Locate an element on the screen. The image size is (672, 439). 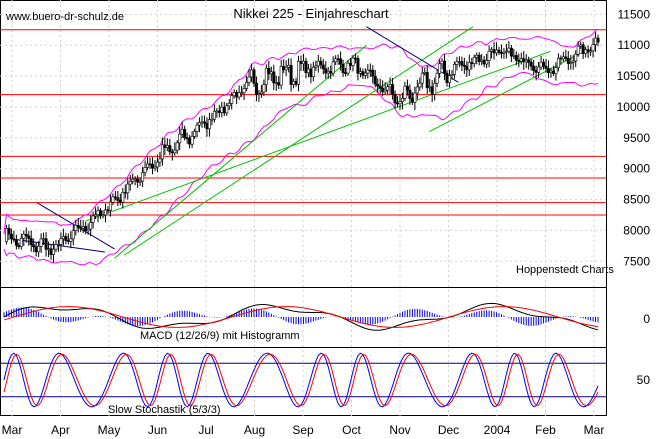
stochastic-title: Slow Stochastik (5/3/3) is located at coordinates (164, 410).